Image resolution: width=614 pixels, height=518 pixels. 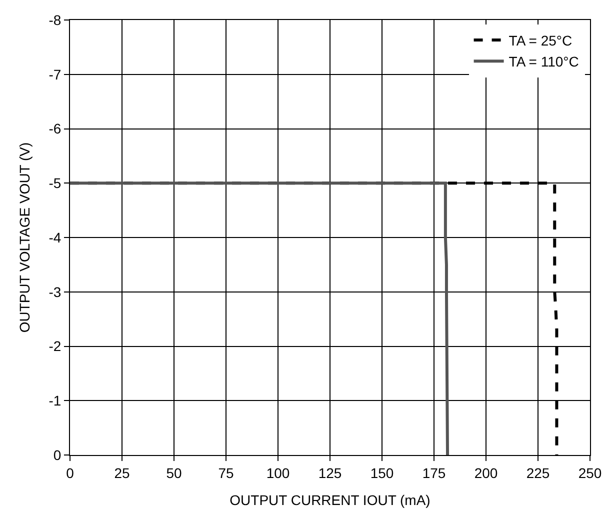 I want to click on x-tick-label: 200, so click(x=486, y=472).